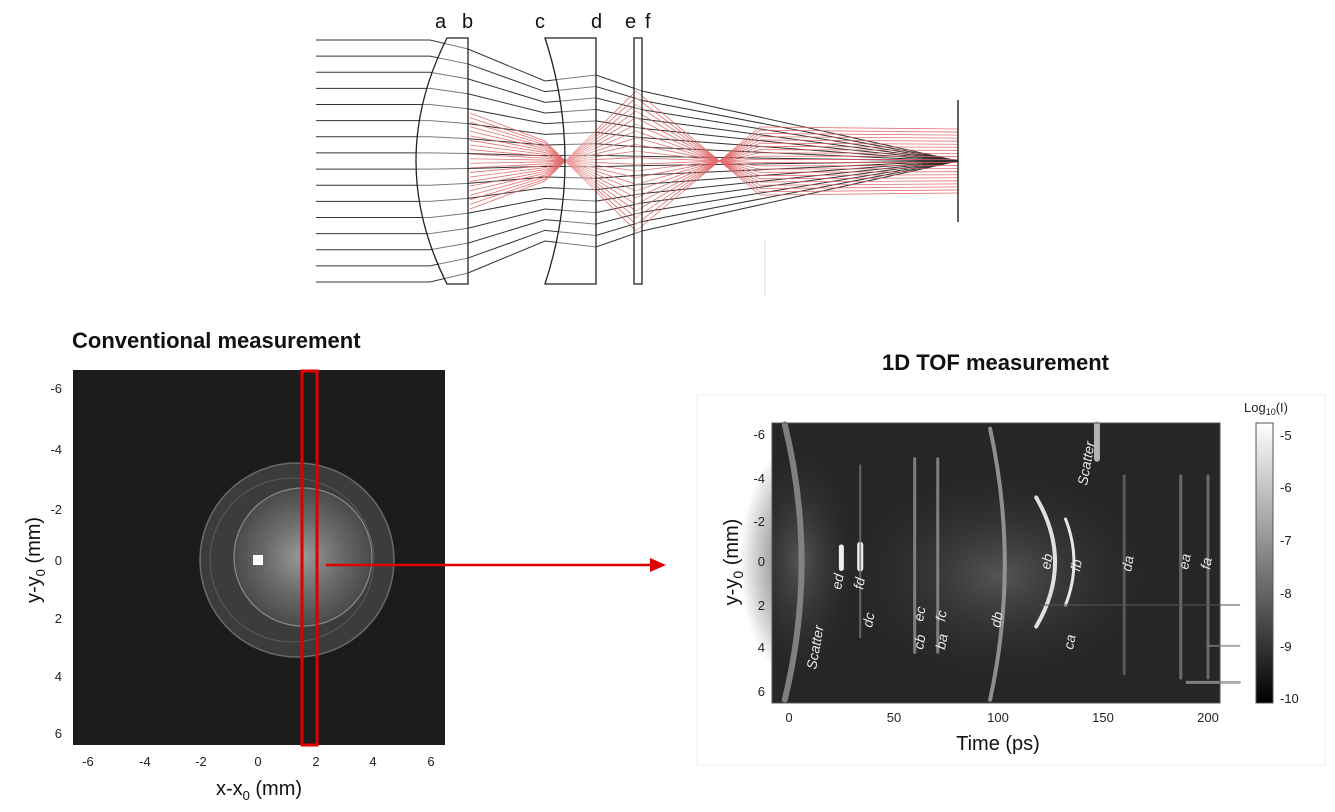 The image size is (1335, 812). Describe the element at coordinates (868, 619) in the screenshot. I see `annotation-dc: dc` at that location.